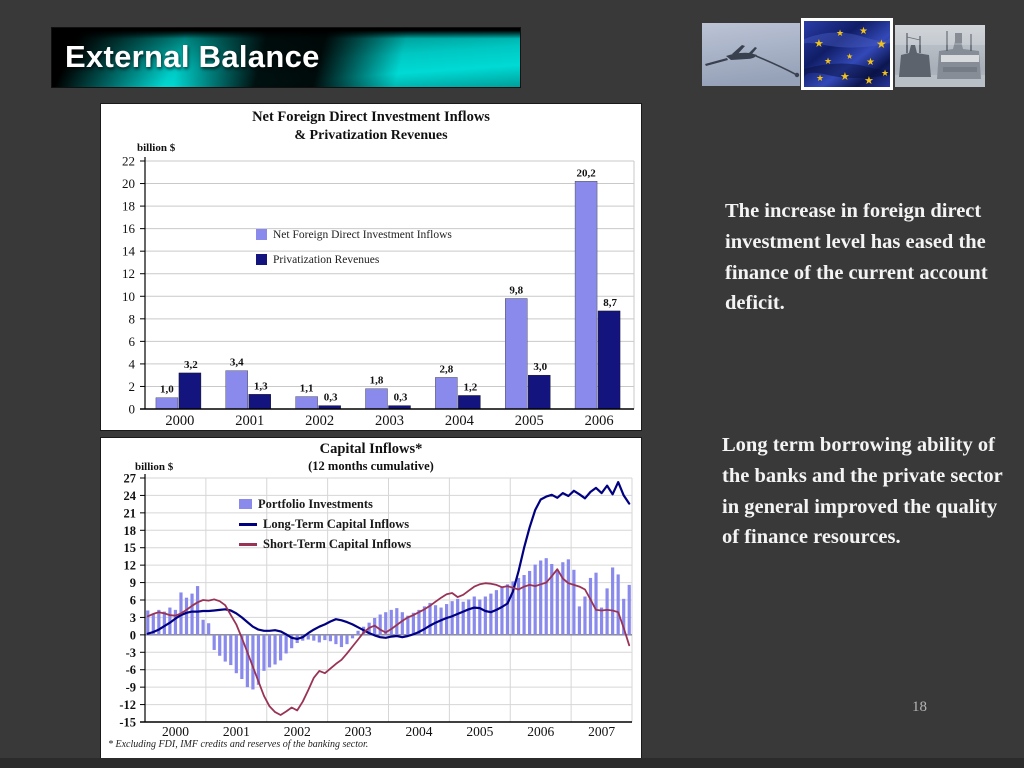  I want to click on svg-text: 2004, so click(418, 731).